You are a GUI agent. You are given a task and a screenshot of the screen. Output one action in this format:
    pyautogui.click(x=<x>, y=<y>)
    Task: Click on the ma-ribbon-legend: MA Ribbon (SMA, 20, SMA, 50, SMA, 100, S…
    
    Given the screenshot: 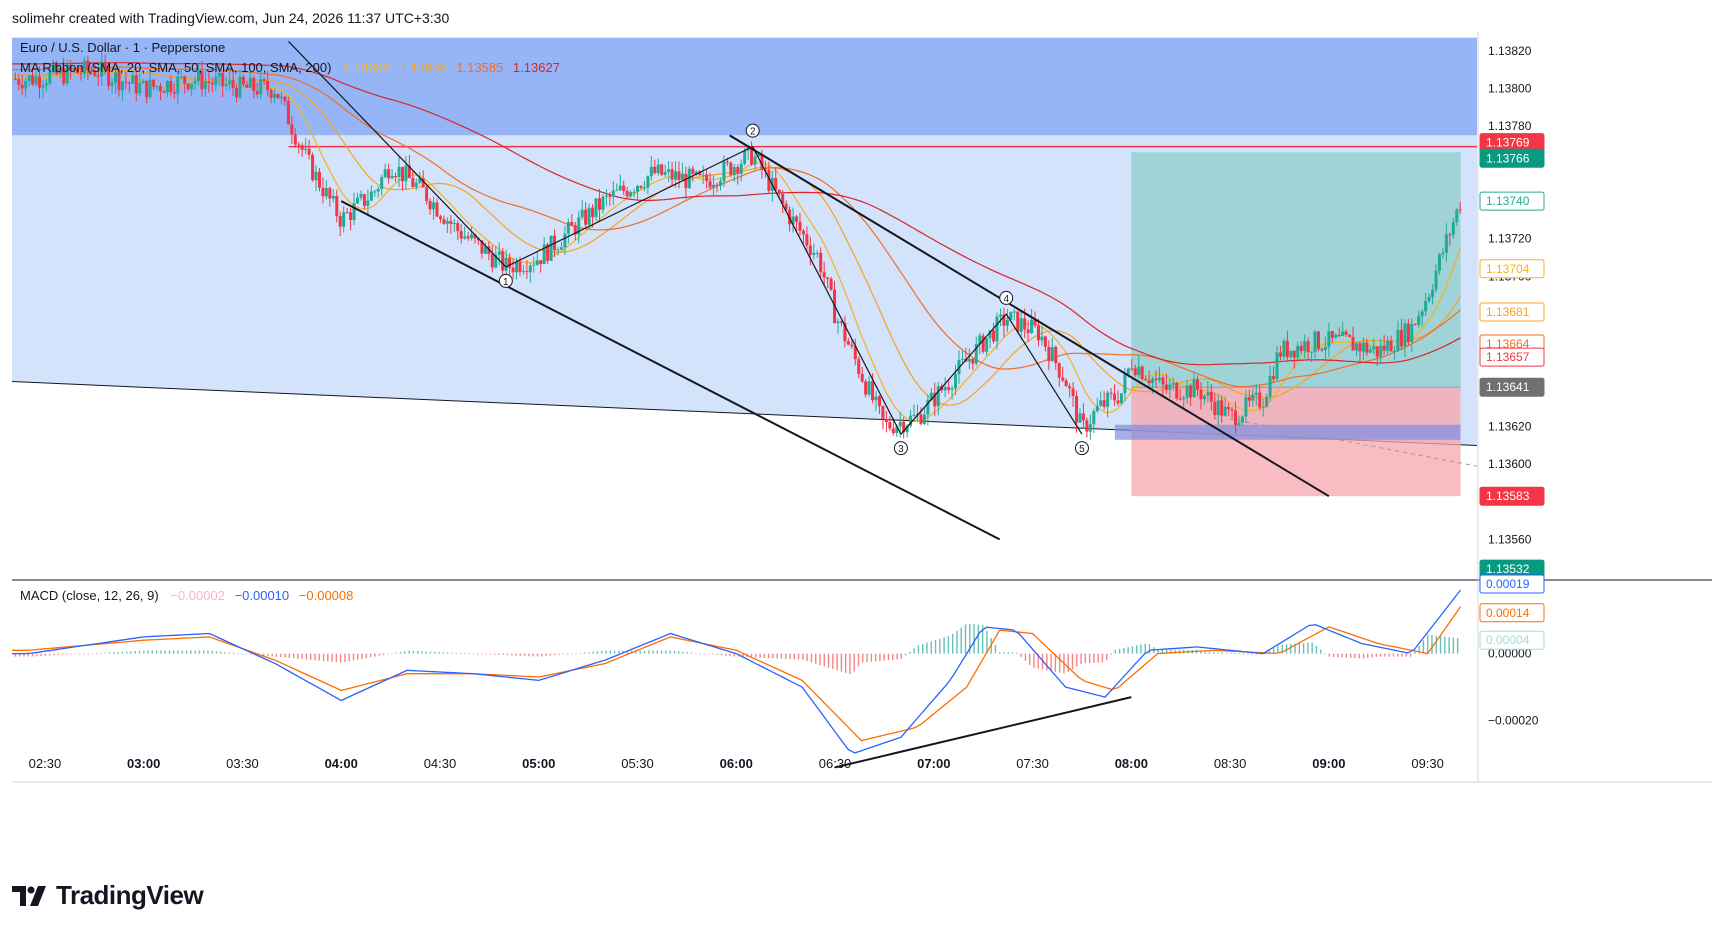 What is the action you would take?
    pyautogui.click(x=290, y=67)
    